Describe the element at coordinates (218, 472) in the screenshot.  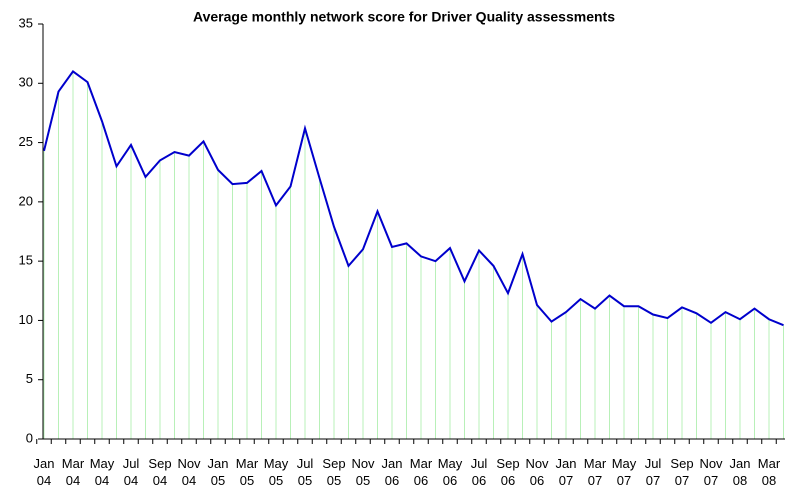
I see `x-tick-label: Jan 05` at that location.